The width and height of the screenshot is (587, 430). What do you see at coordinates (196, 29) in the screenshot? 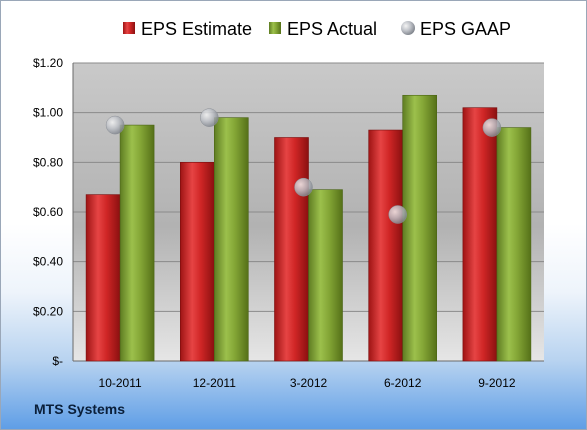
I see `legend-label: EPS Estimate` at bounding box center [196, 29].